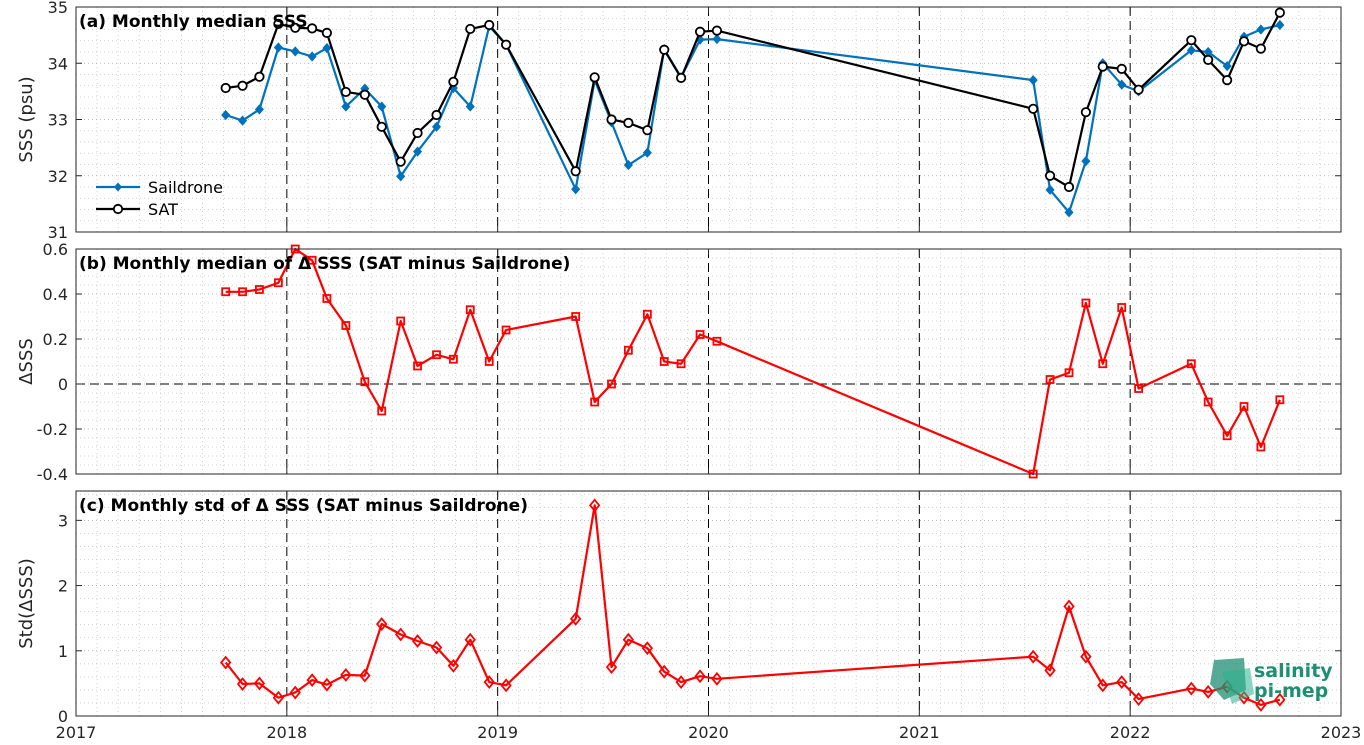  What do you see at coordinates (26, 603) in the screenshot?
I see `panel-c-y-axis-label: Std(ΔSSS)` at bounding box center [26, 603].